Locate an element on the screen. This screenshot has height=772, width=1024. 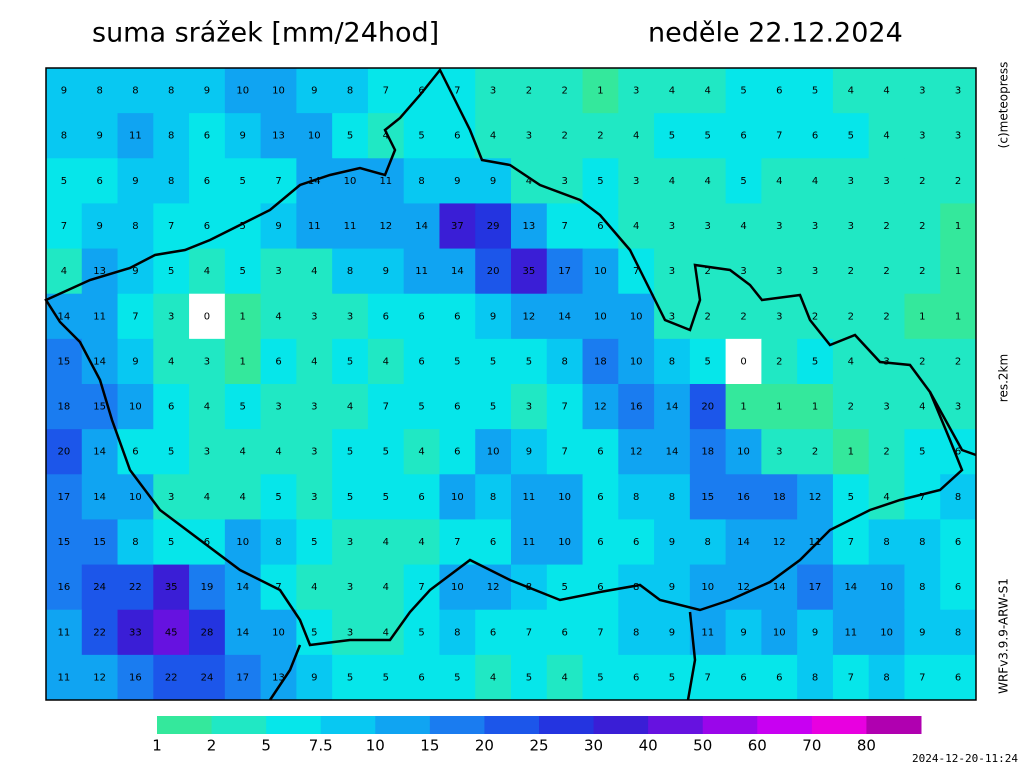
precip-value: 13 is located at coordinates (99, 271).